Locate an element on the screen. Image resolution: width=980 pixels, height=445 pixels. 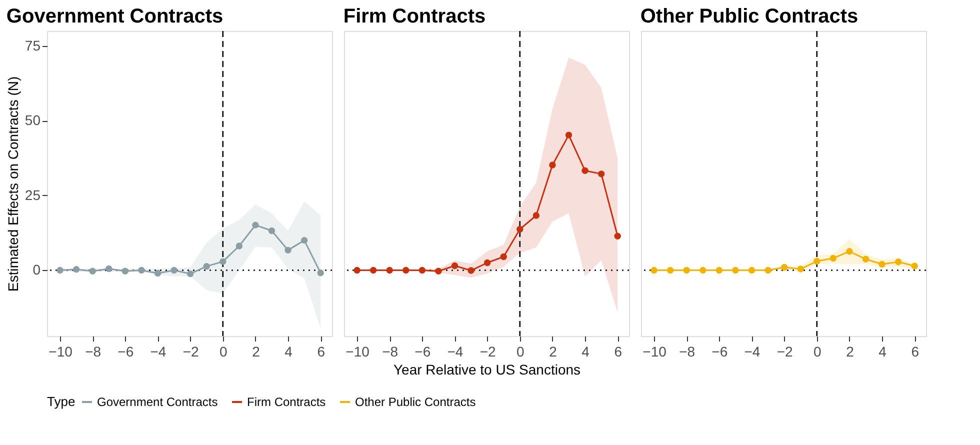
legend-title: Type is located at coordinates (61, 401).